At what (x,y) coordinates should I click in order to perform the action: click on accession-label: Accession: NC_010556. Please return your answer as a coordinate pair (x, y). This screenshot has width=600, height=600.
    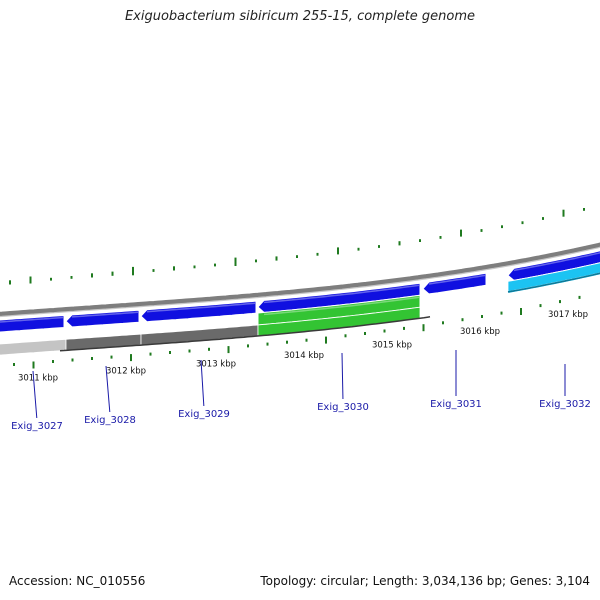
    Looking at the image, I should click on (77, 581).